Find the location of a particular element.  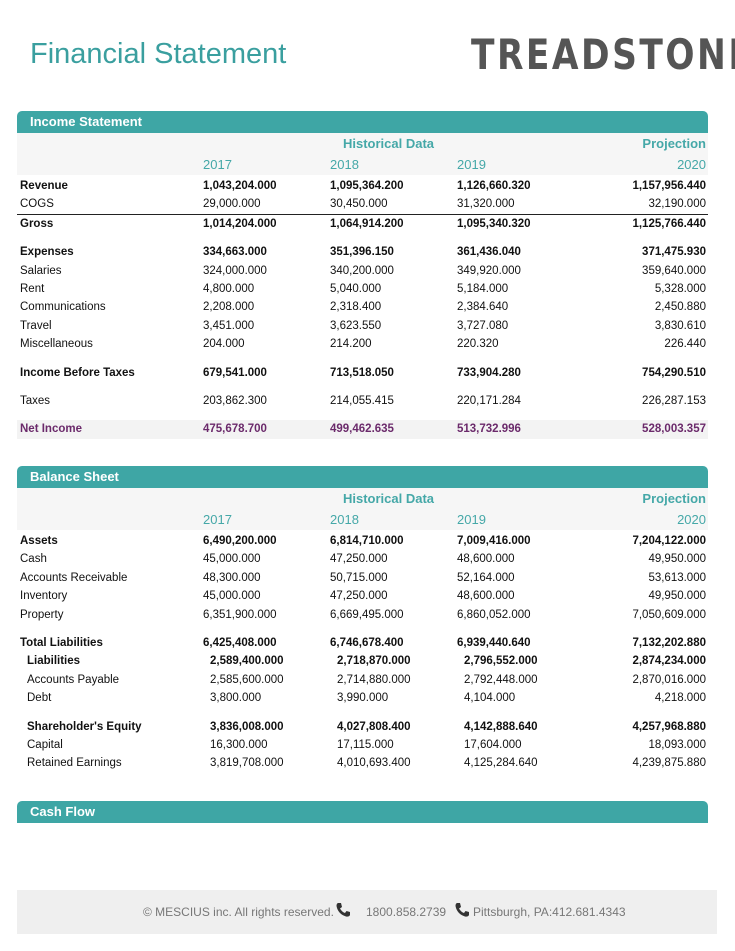

cell-value: 1,043,204.000 is located at coordinates (240, 186).